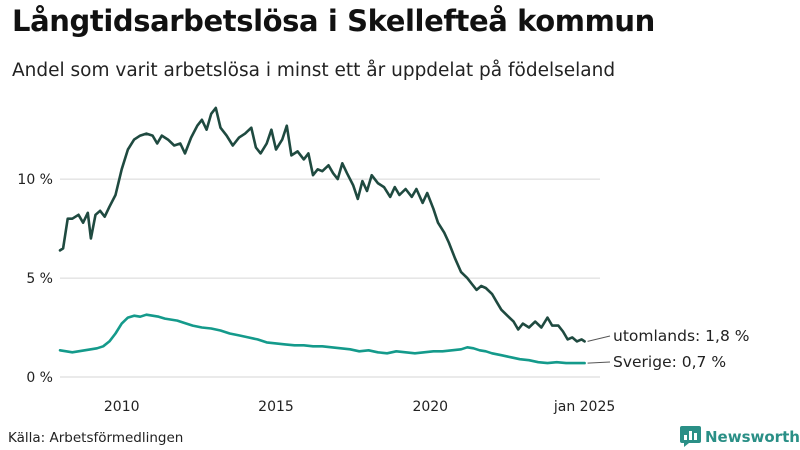 Image resolution: width=800 pixels, height=450 pixels. Describe the element at coordinates (752, 436) in the screenshot. I see `brand-name: Newsworthy` at that location.